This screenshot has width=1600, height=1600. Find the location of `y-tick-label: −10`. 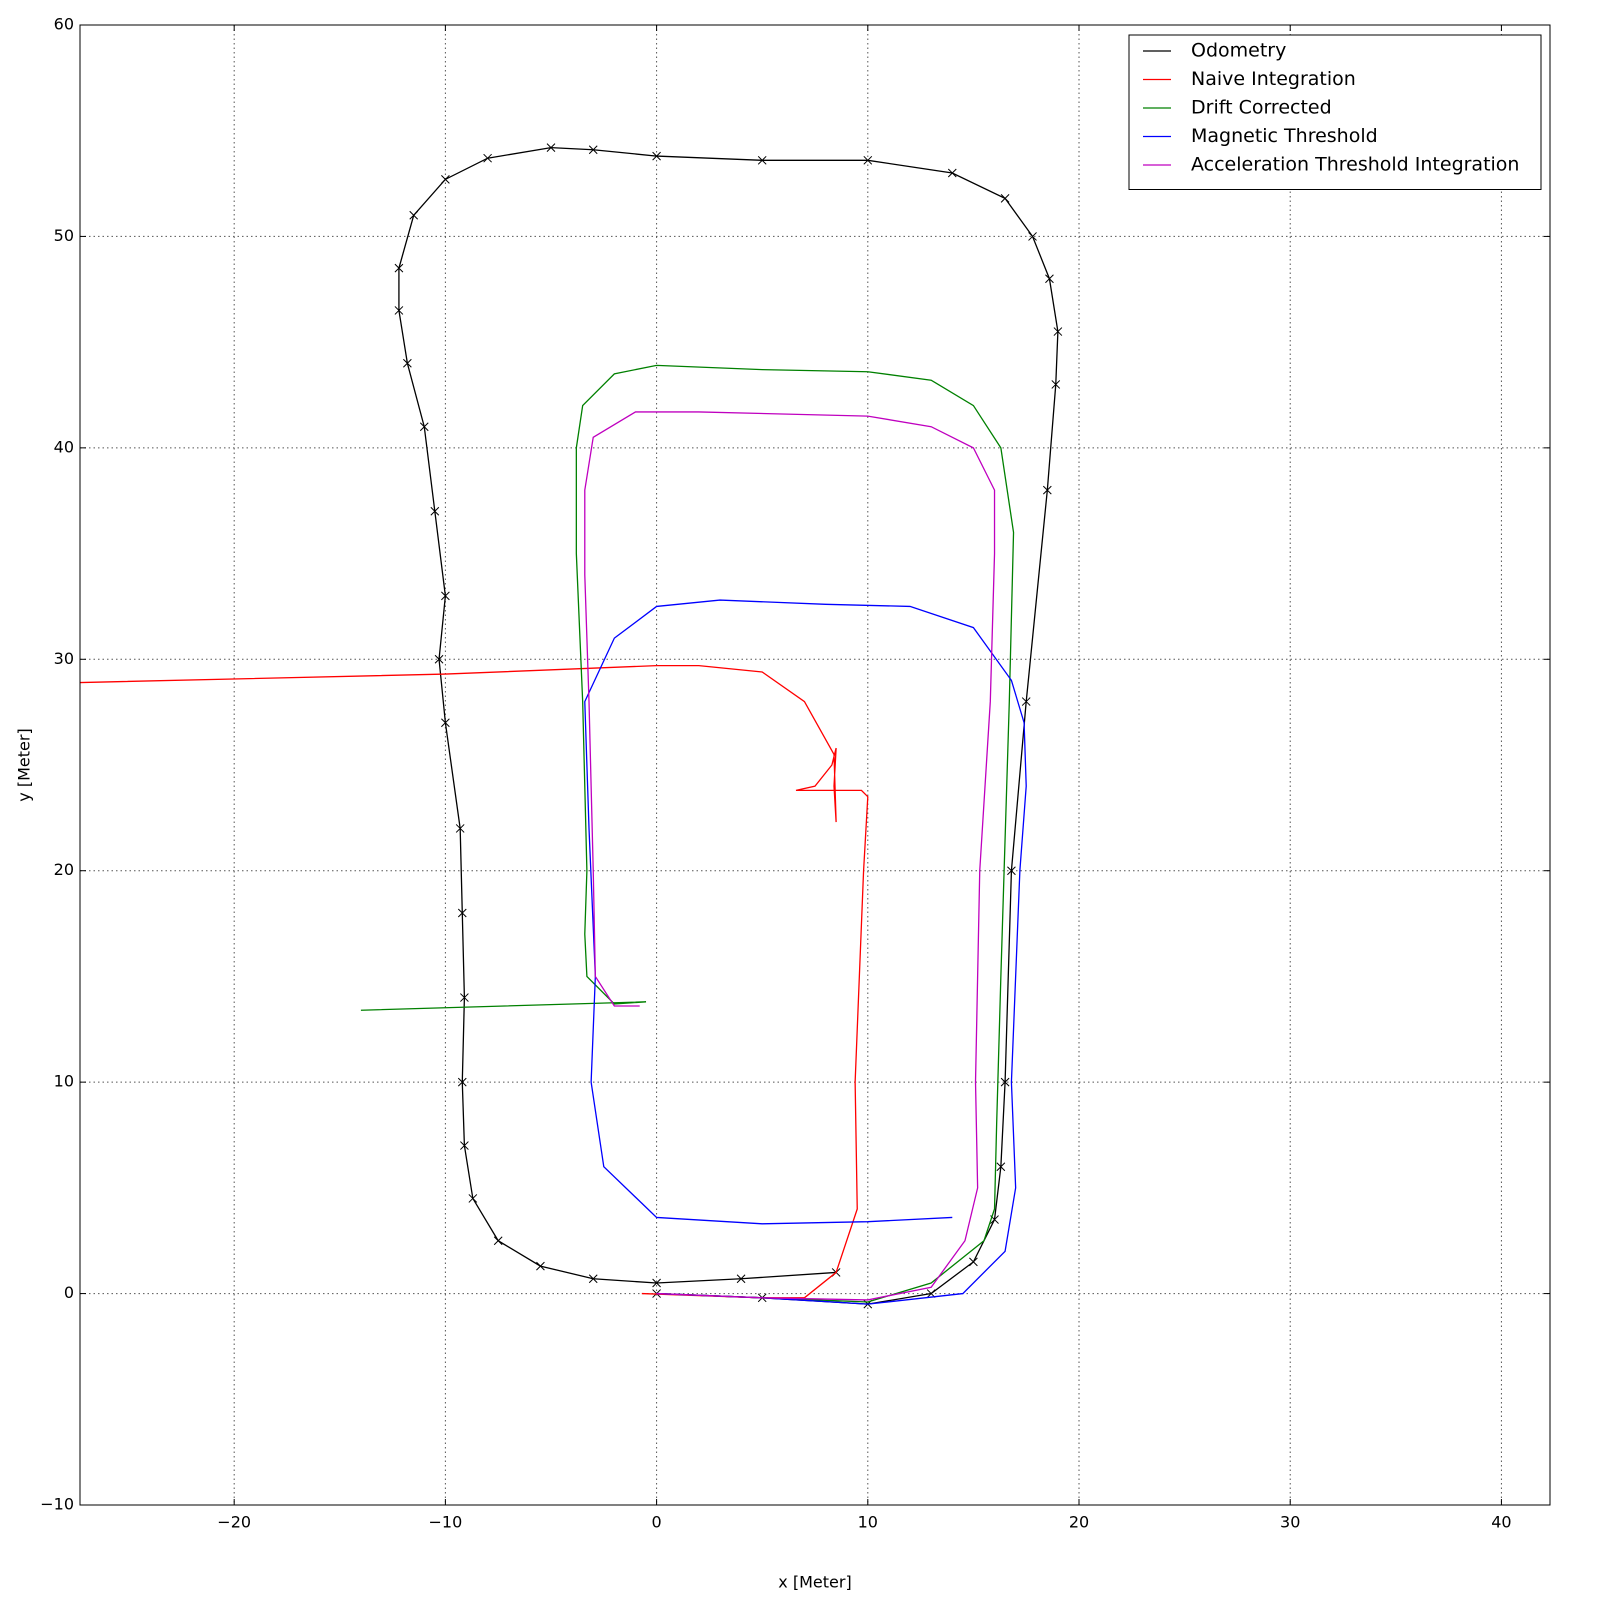

y-tick-label: −10 is located at coordinates (57, 1504).